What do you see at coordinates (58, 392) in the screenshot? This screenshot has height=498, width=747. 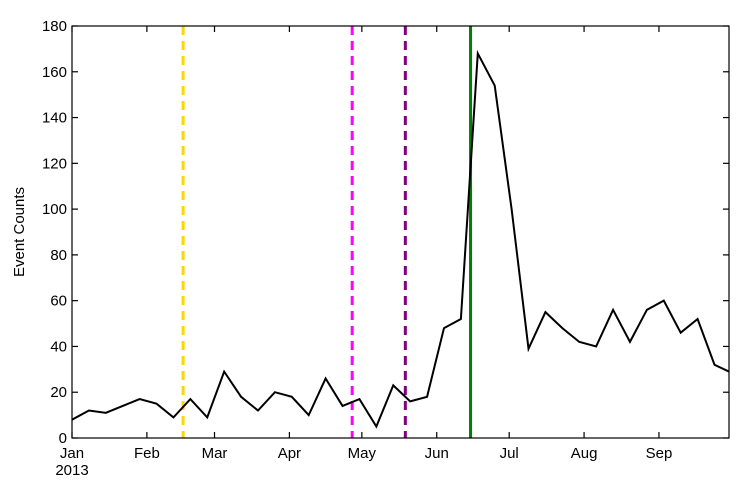 I see `y-tick-label: 20` at bounding box center [58, 392].